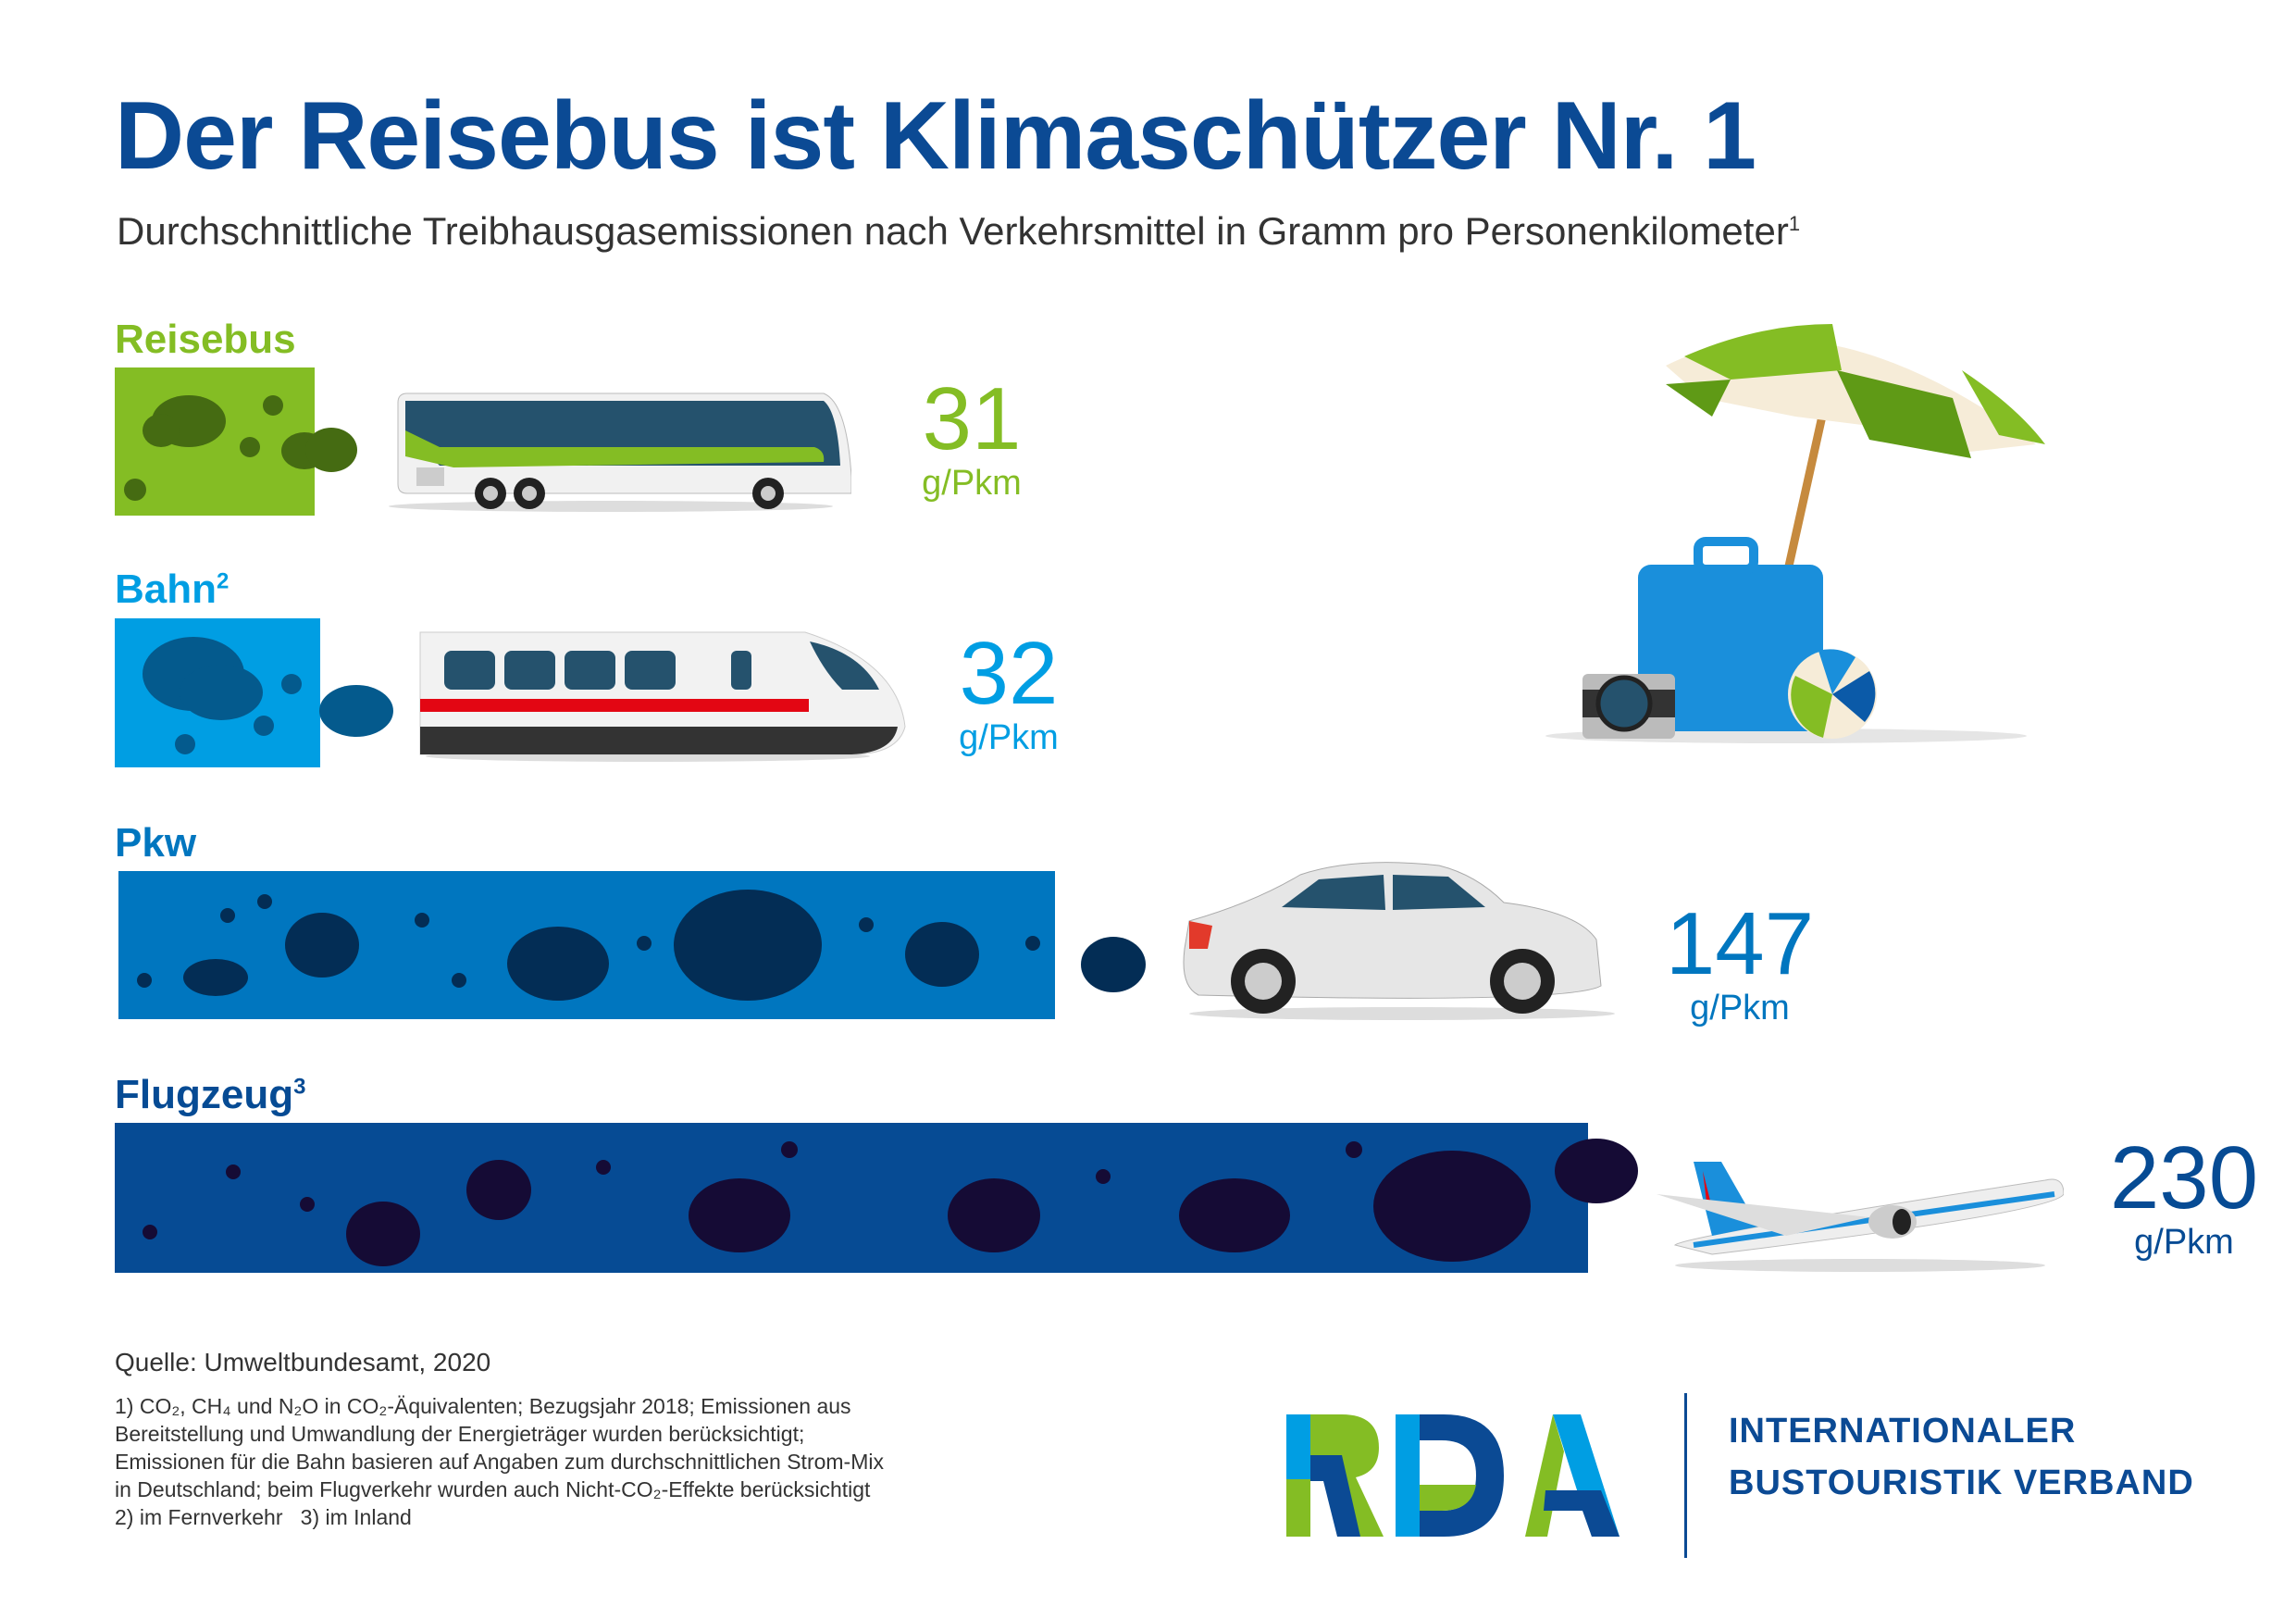 The image size is (2296, 1619). I want to click on high-speed-train-icon, so click(661, 695).